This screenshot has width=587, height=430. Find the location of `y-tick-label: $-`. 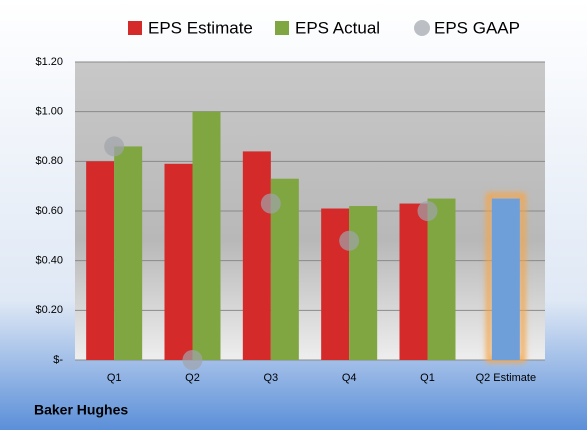

y-tick-label: $- is located at coordinates (58, 360).